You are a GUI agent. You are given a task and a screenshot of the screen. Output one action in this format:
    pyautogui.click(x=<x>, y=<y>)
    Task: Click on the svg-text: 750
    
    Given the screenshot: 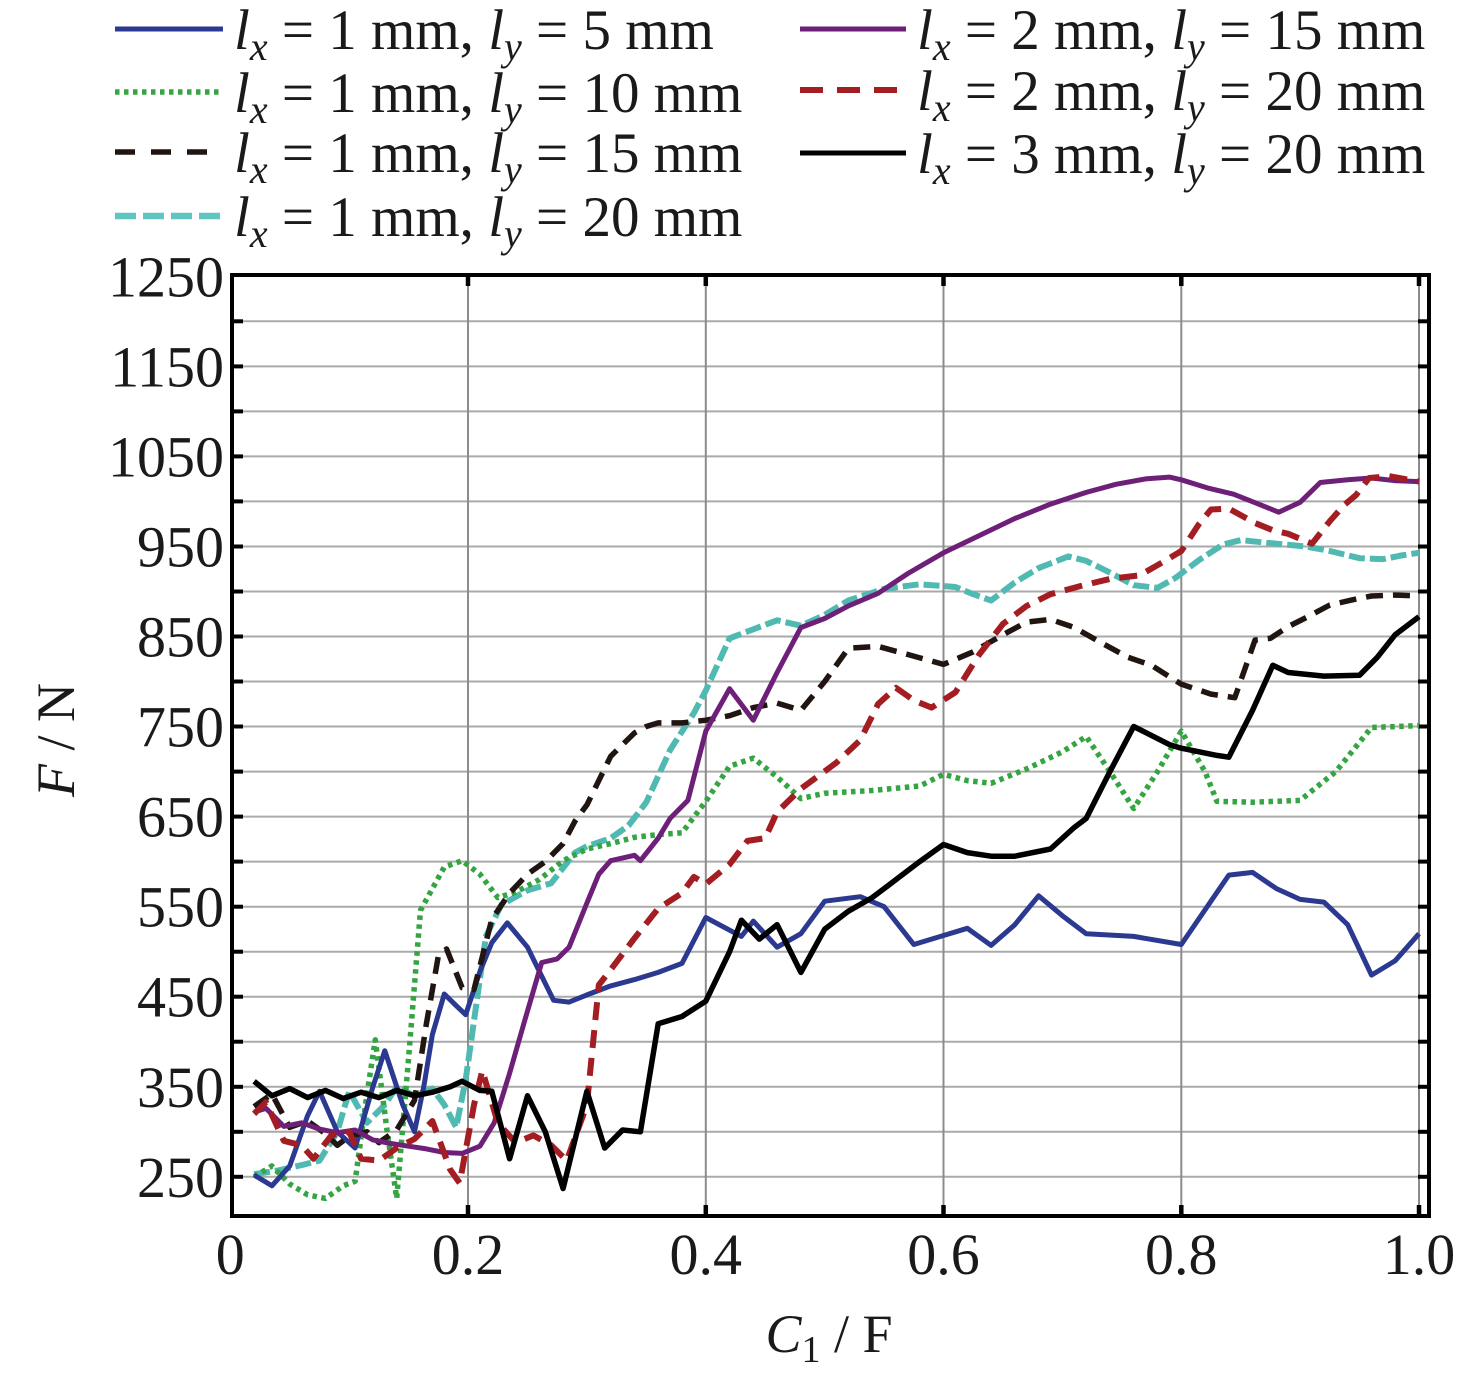 What is the action you would take?
    pyautogui.click(x=180, y=727)
    